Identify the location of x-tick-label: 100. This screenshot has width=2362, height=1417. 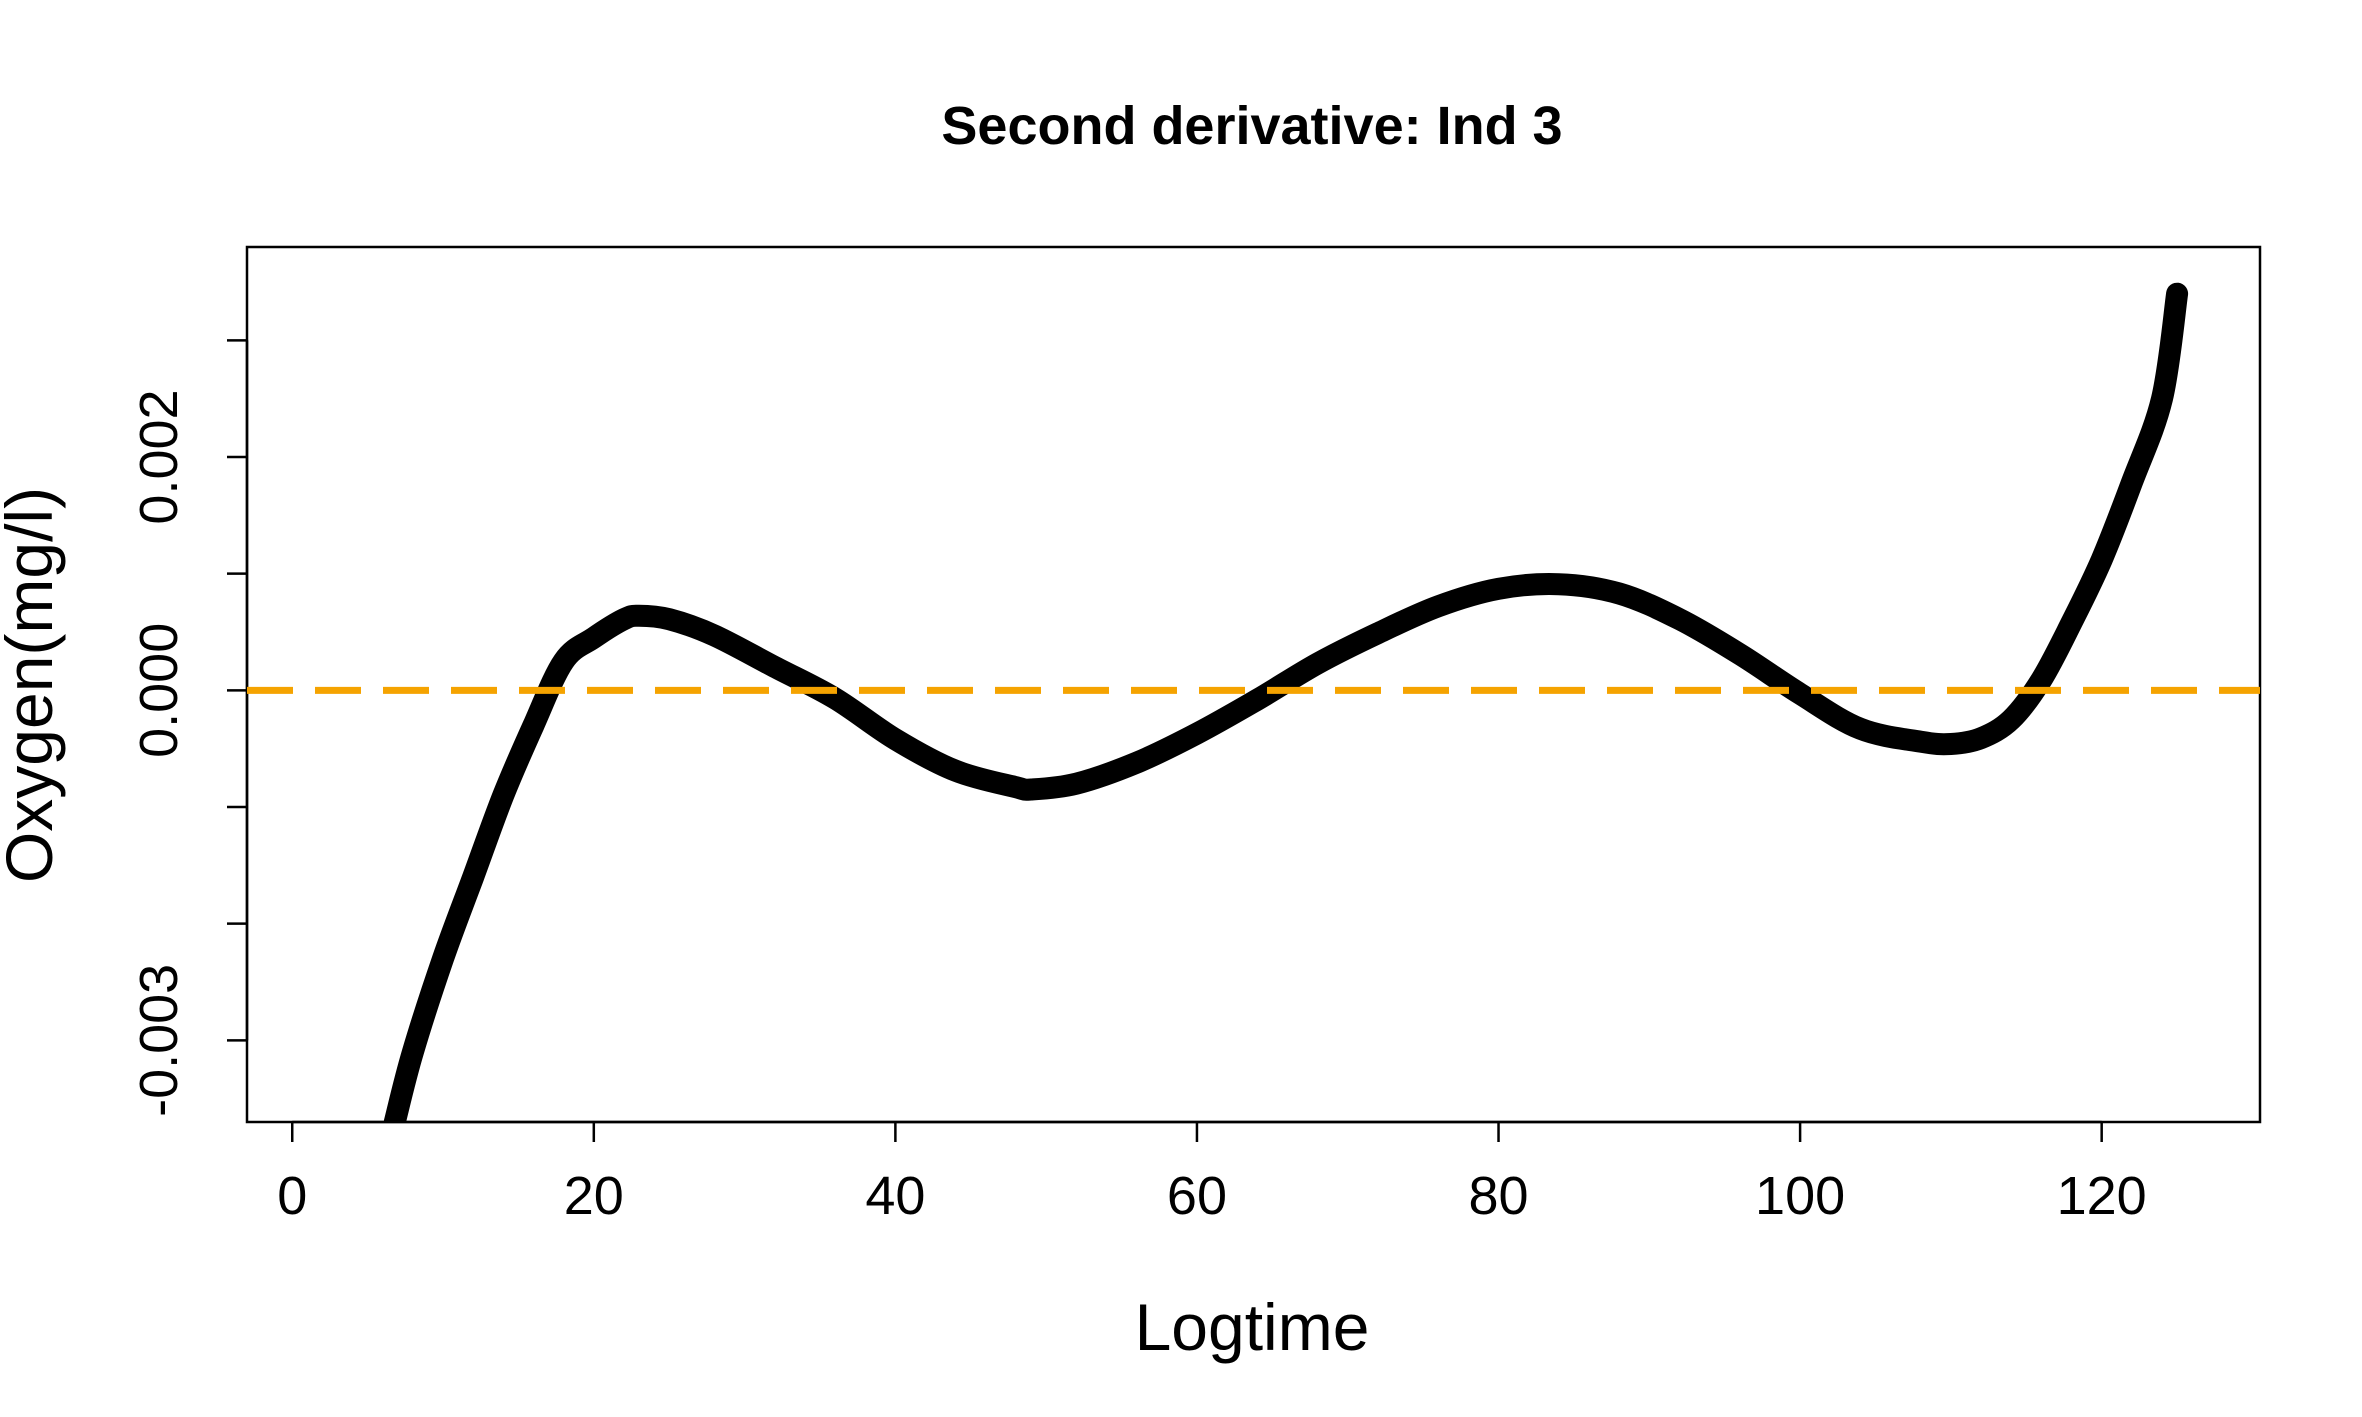
(1800, 1196).